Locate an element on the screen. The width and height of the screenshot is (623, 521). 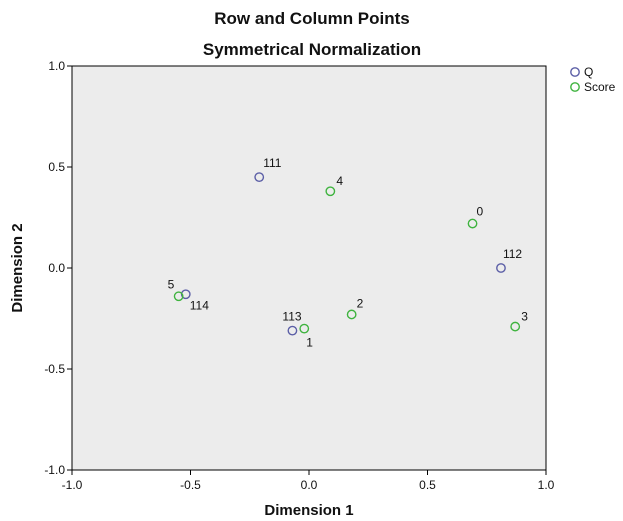
point-label: 5 is located at coordinates (171, 284).